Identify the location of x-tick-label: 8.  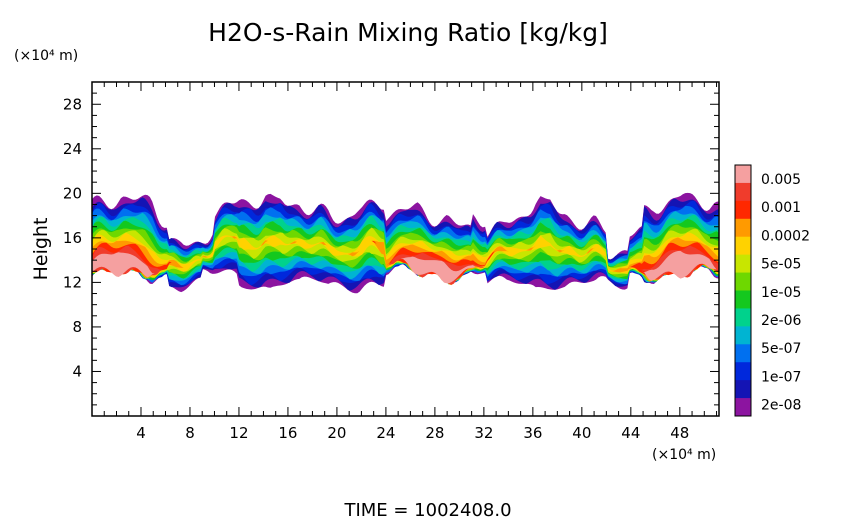
(190, 433).